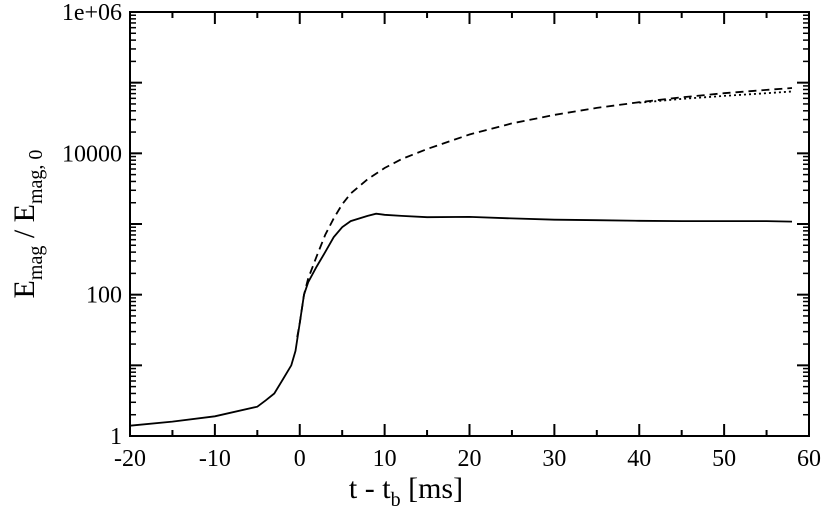 The height and width of the screenshot is (511, 827). What do you see at coordinates (92, 13) in the screenshot?
I see `y-tick-label: 1e+06` at bounding box center [92, 13].